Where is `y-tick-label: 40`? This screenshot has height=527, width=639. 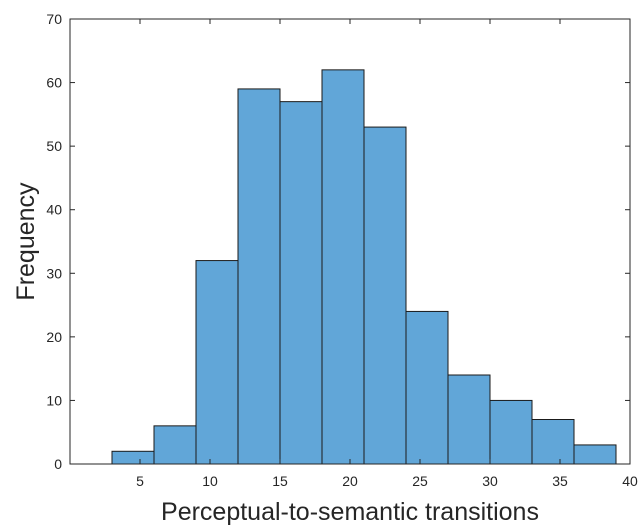
y-tick-label: 40 is located at coordinates (54, 210).